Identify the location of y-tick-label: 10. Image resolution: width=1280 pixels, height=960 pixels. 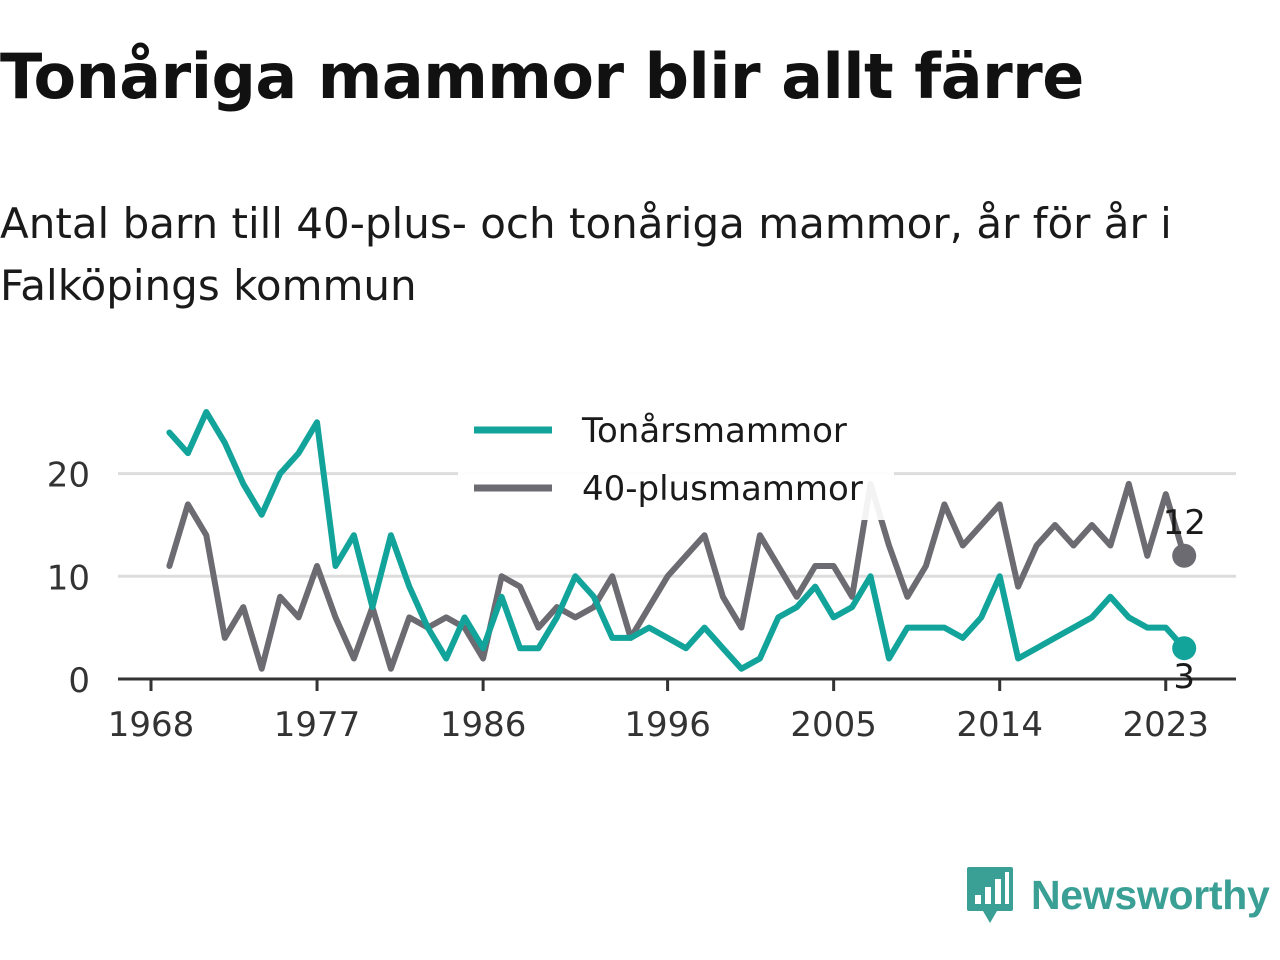
(68, 578).